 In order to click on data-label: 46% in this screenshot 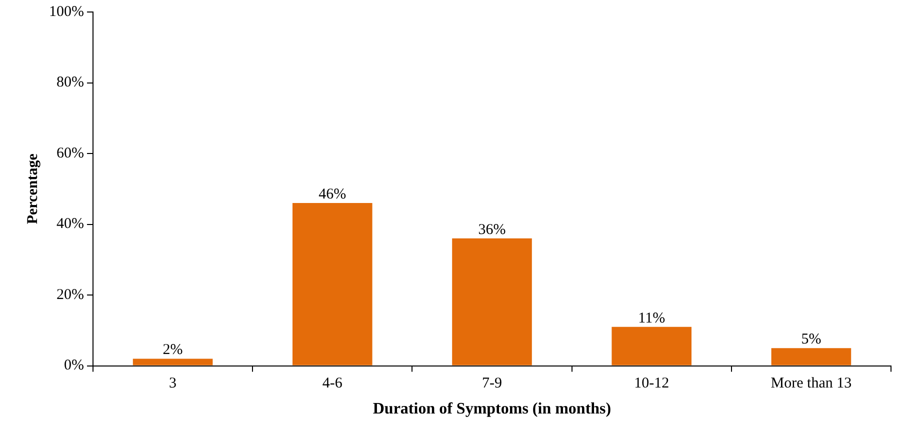, I will do `click(332, 194)`.